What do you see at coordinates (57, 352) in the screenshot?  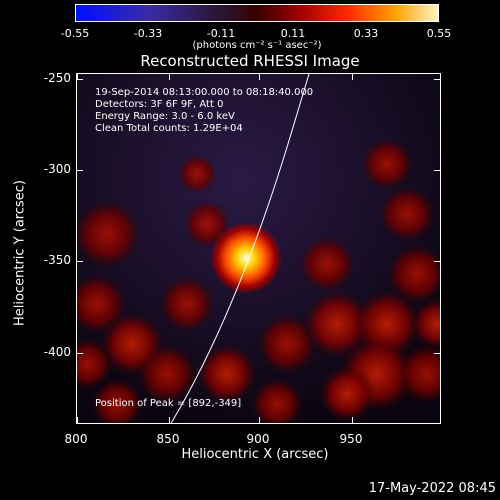 I see `y-tick-label: -400` at bounding box center [57, 352].